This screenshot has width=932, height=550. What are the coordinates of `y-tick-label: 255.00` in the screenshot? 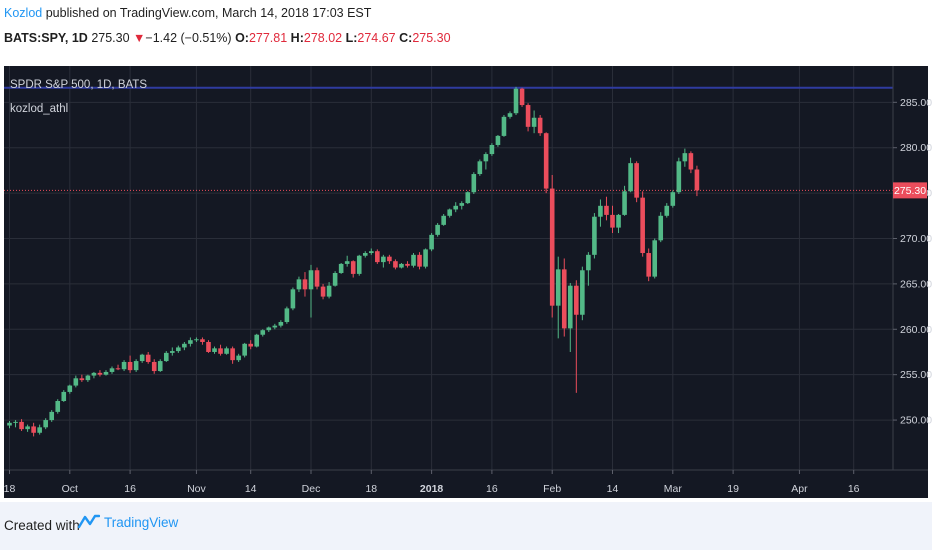 It's located at (916, 375).